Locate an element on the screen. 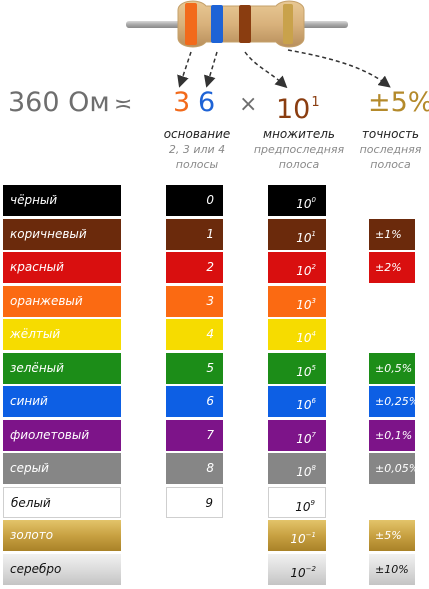  caption-tol-title: точность is located at coordinates (390, 134).